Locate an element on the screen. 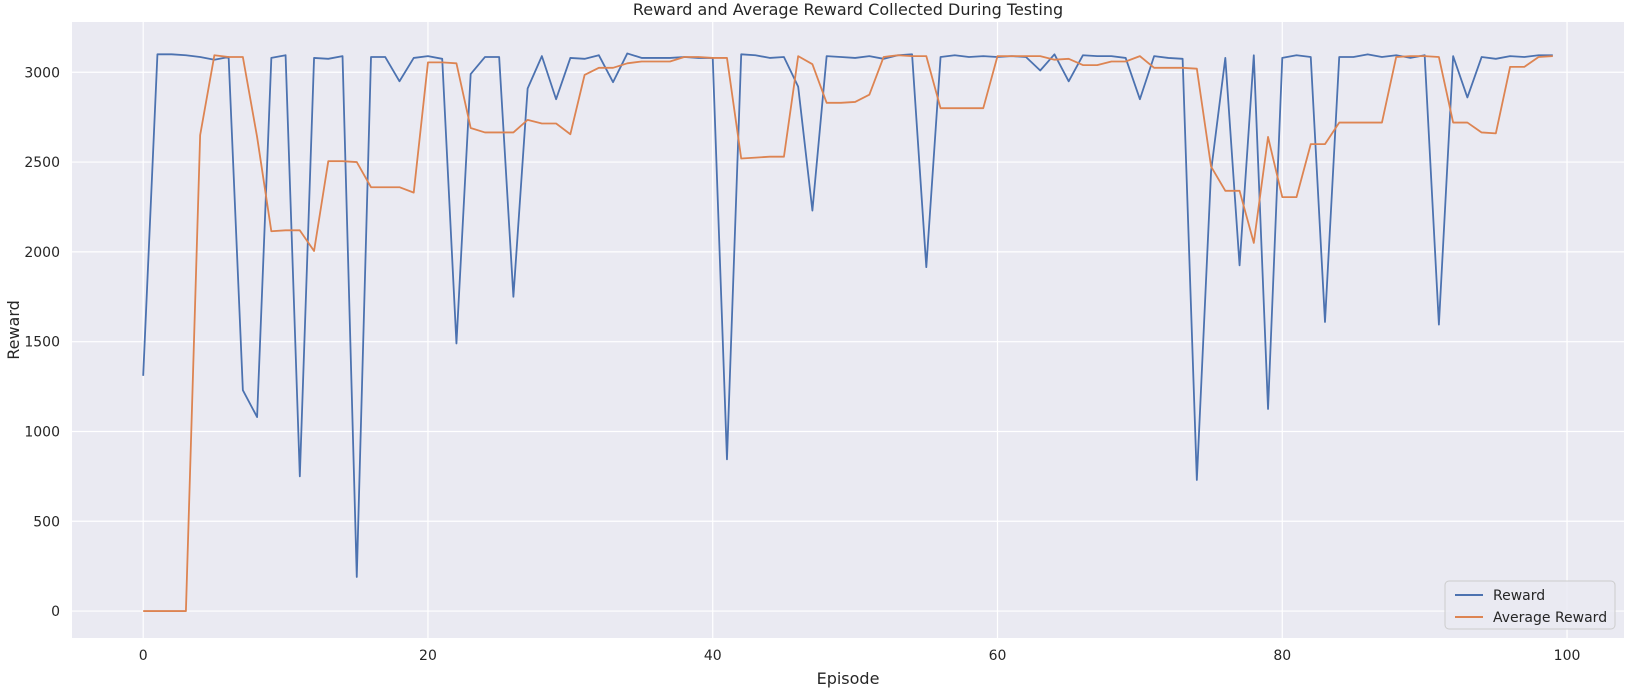  legend-label: Reward is located at coordinates (1519, 596).